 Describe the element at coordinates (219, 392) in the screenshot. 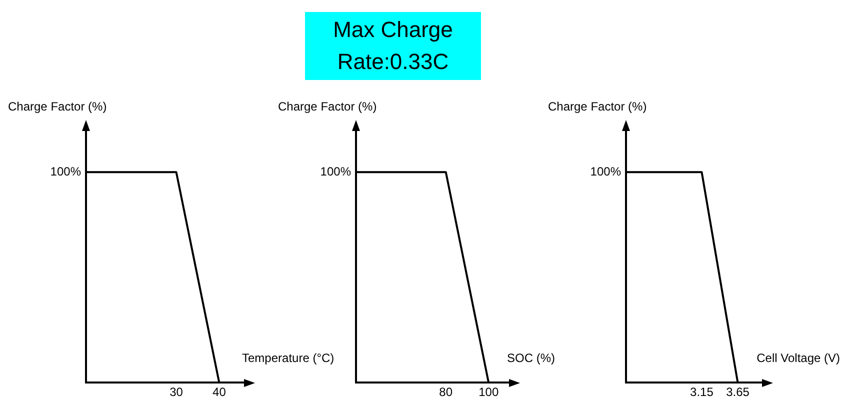

I see `x-tick-label: 40` at that location.